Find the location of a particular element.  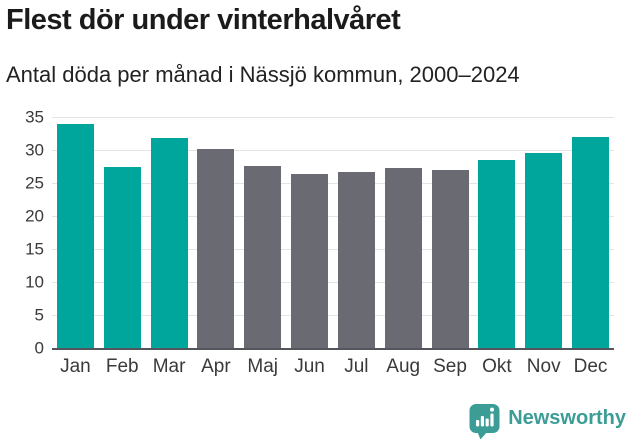

y-tick-label-20: 20 is located at coordinates (34, 216).